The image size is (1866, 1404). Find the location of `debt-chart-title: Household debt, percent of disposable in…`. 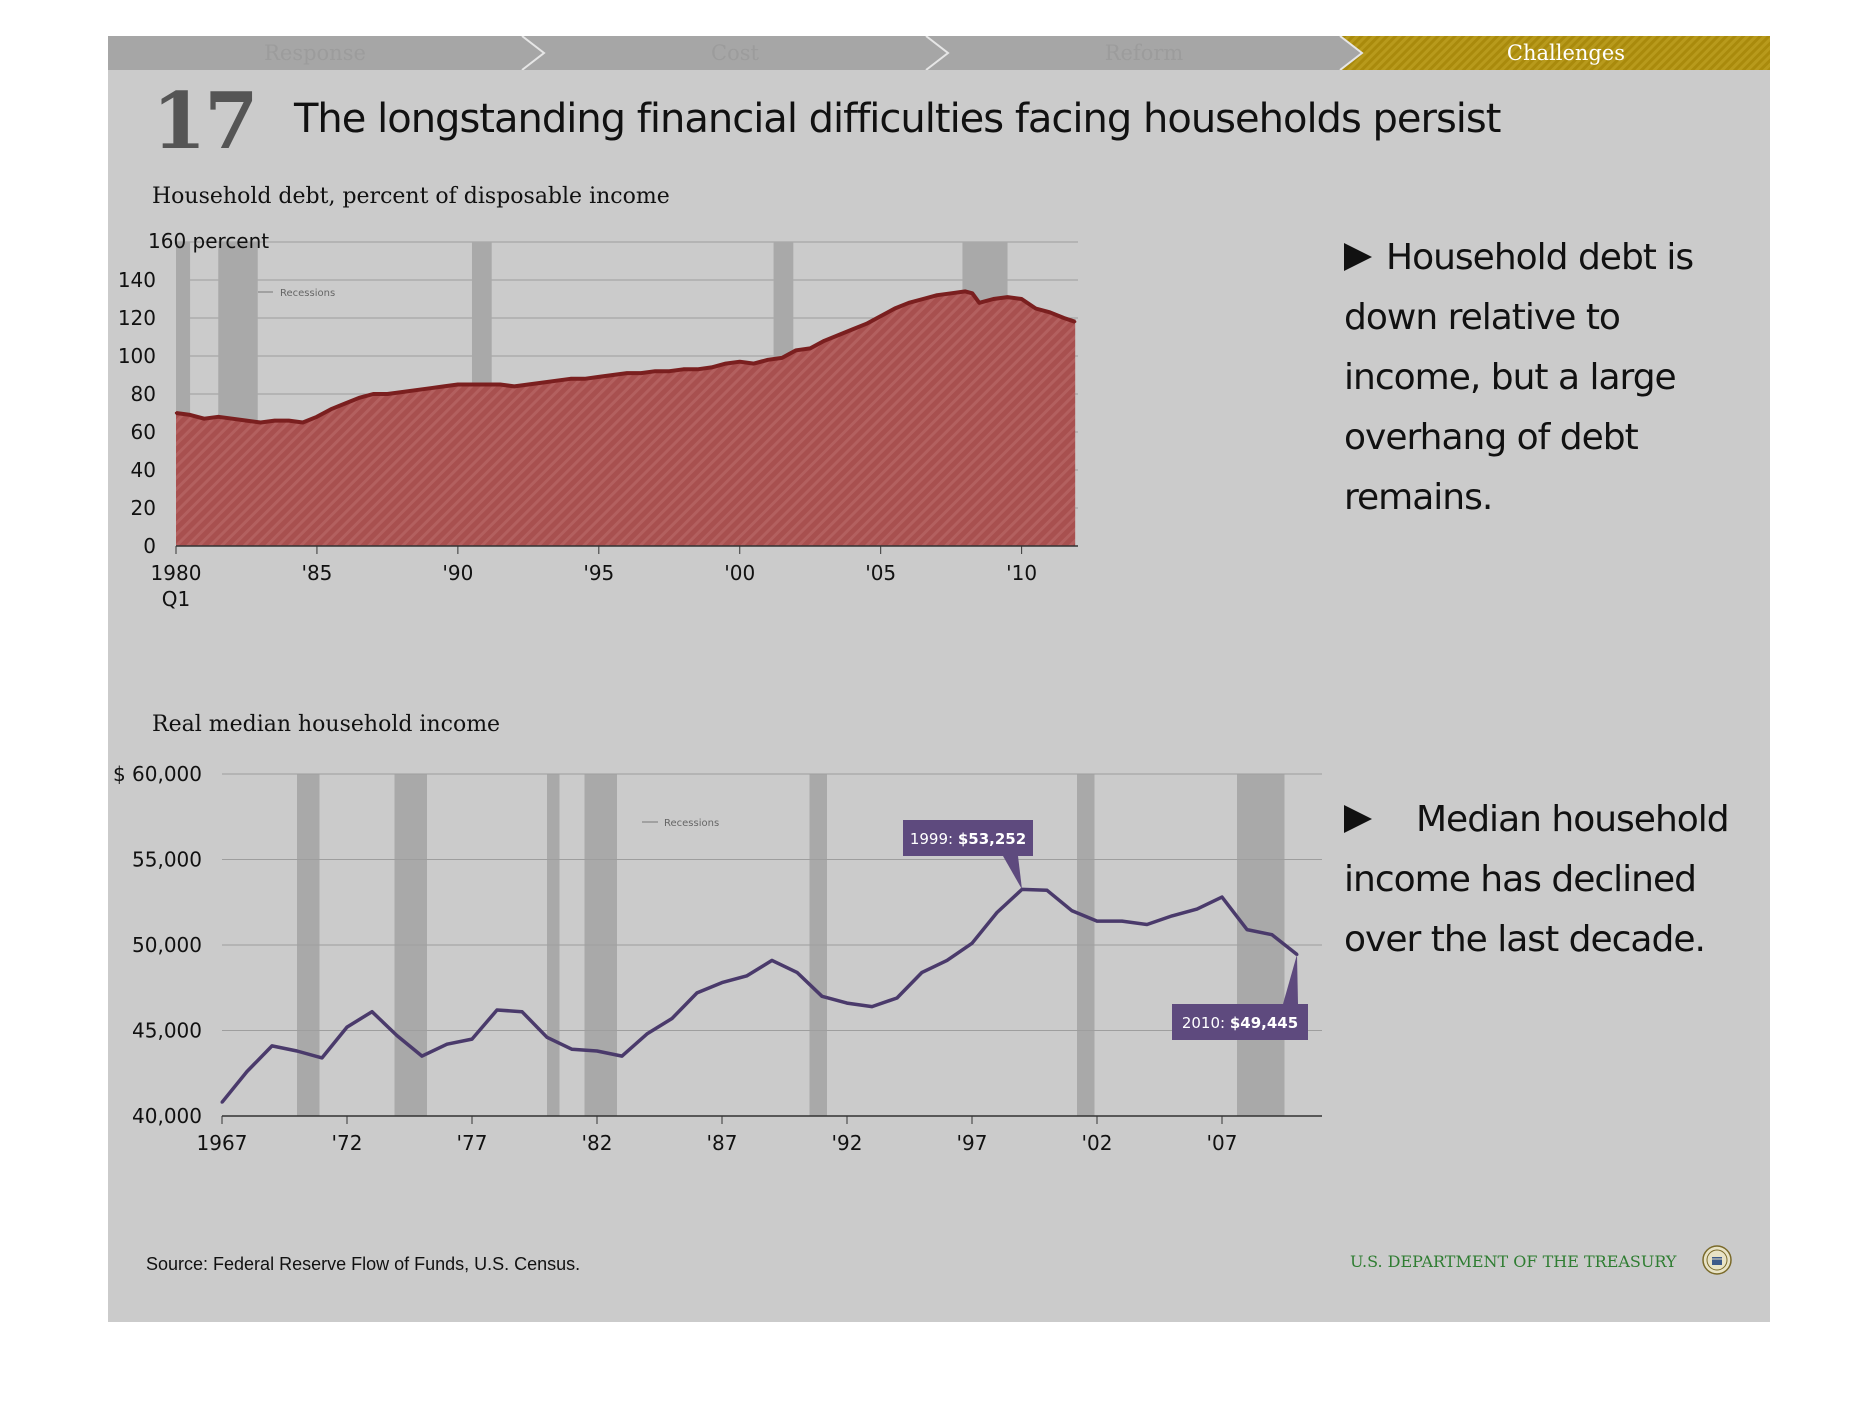

debt-chart-title: Household debt, percent of disposable in… is located at coordinates (411, 196).